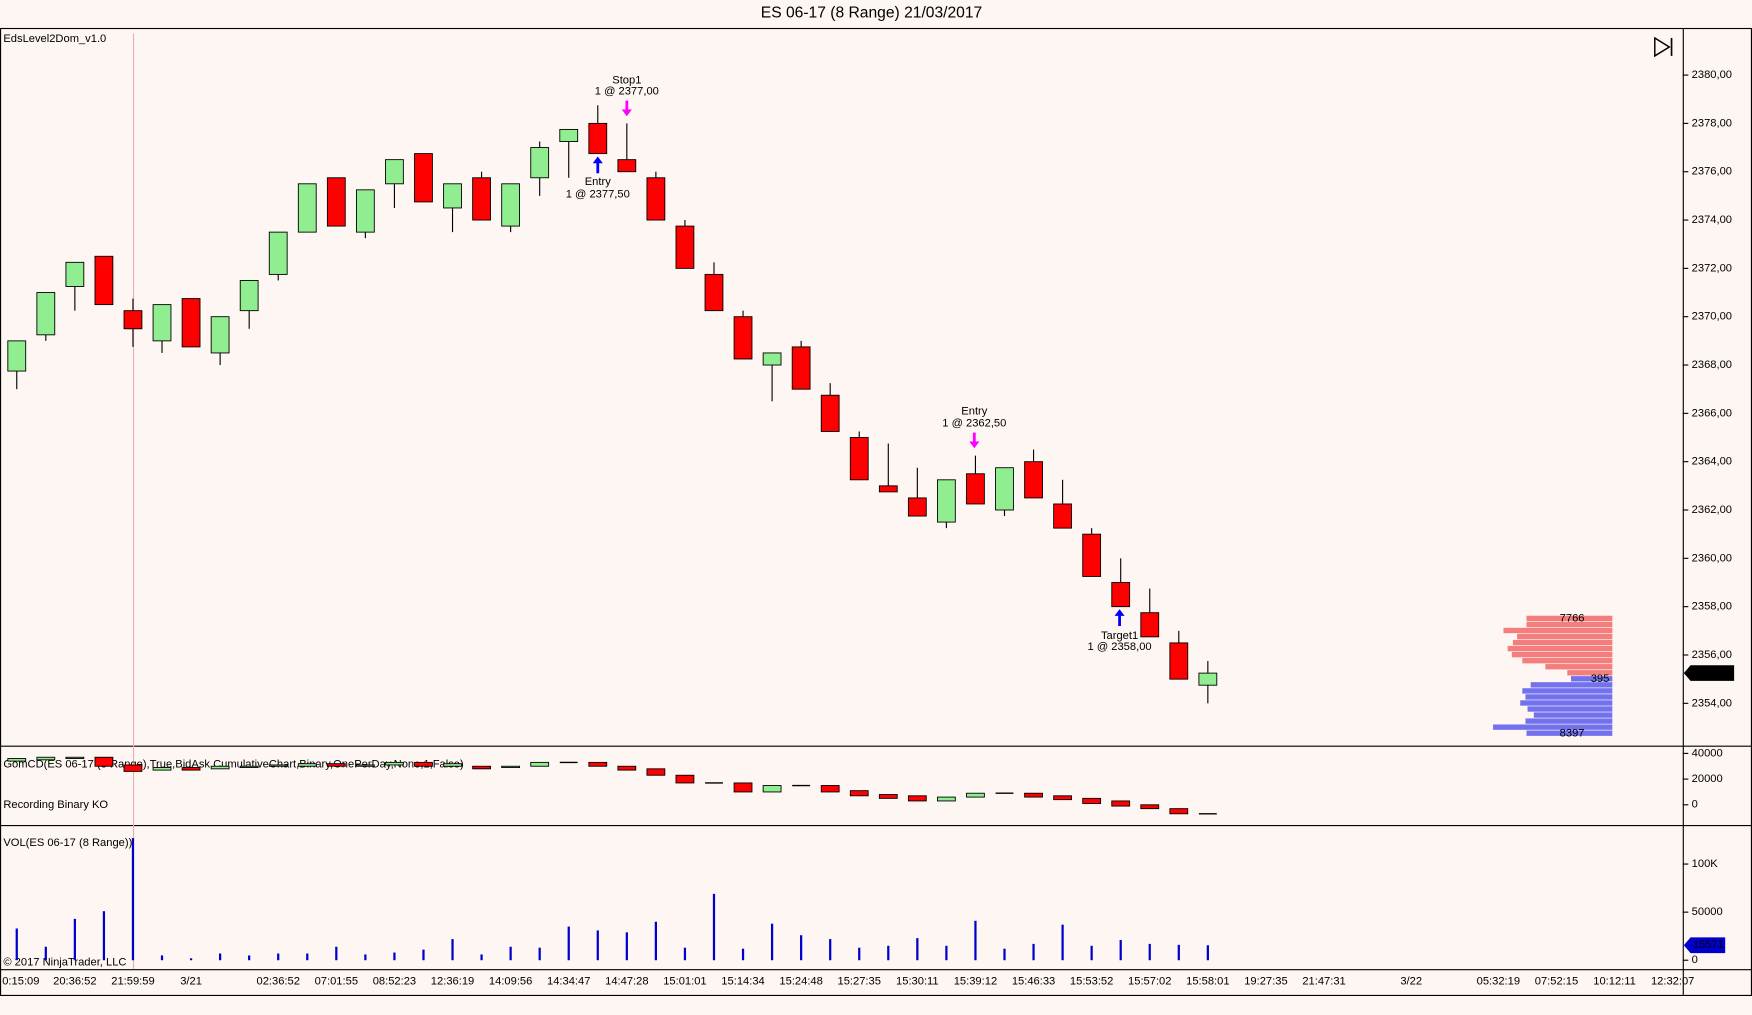  Describe the element at coordinates (64, 962) in the screenshot. I see `copyright: © 2017 NinjaTrader, LLC` at that location.